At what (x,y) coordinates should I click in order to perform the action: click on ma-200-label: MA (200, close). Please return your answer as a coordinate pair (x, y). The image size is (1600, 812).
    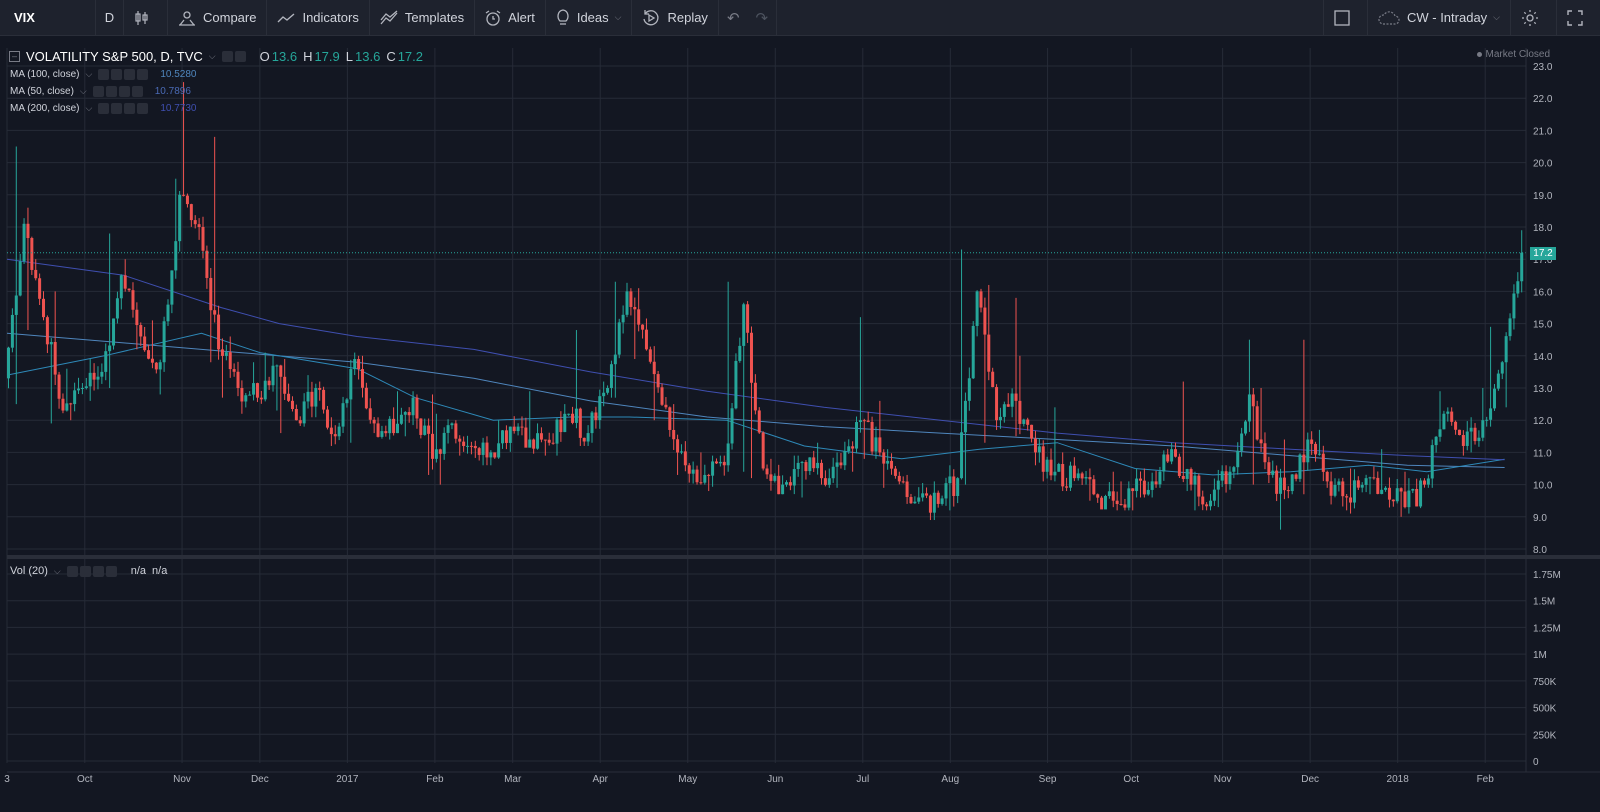
    Looking at the image, I should click on (45, 108).